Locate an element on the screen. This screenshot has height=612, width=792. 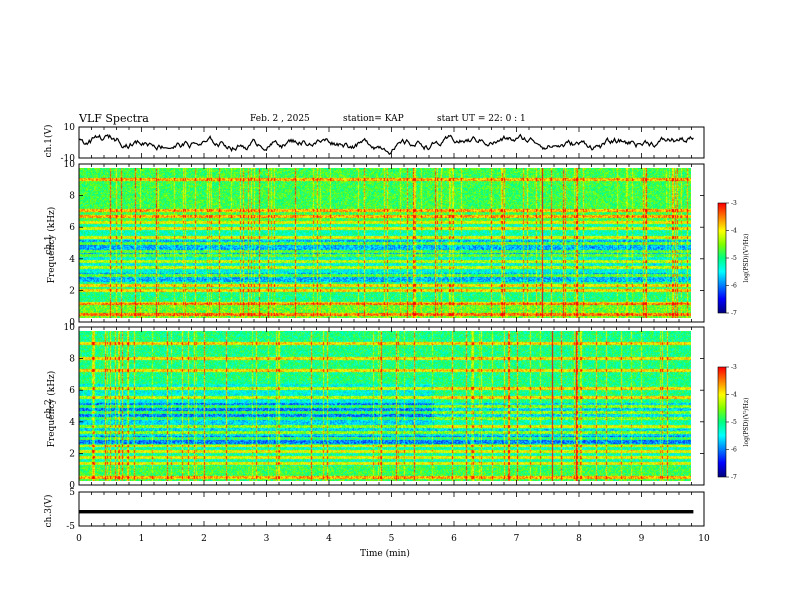
figure-title: VLF Spectra is located at coordinates (114, 118).